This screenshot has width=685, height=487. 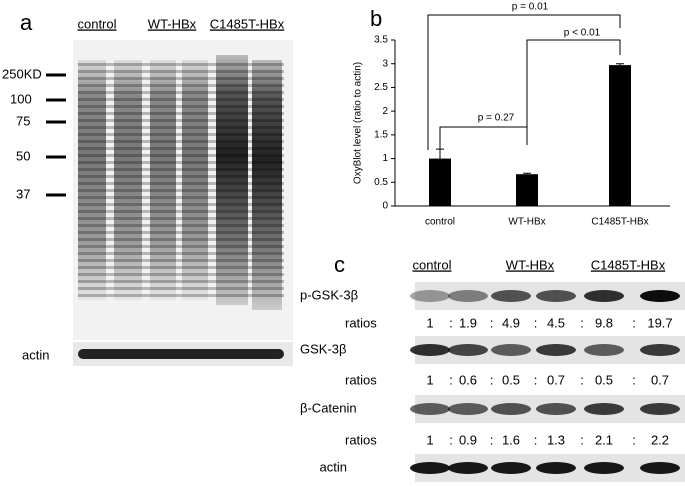 I want to click on y-tick-label: 1, so click(x=385, y=158).